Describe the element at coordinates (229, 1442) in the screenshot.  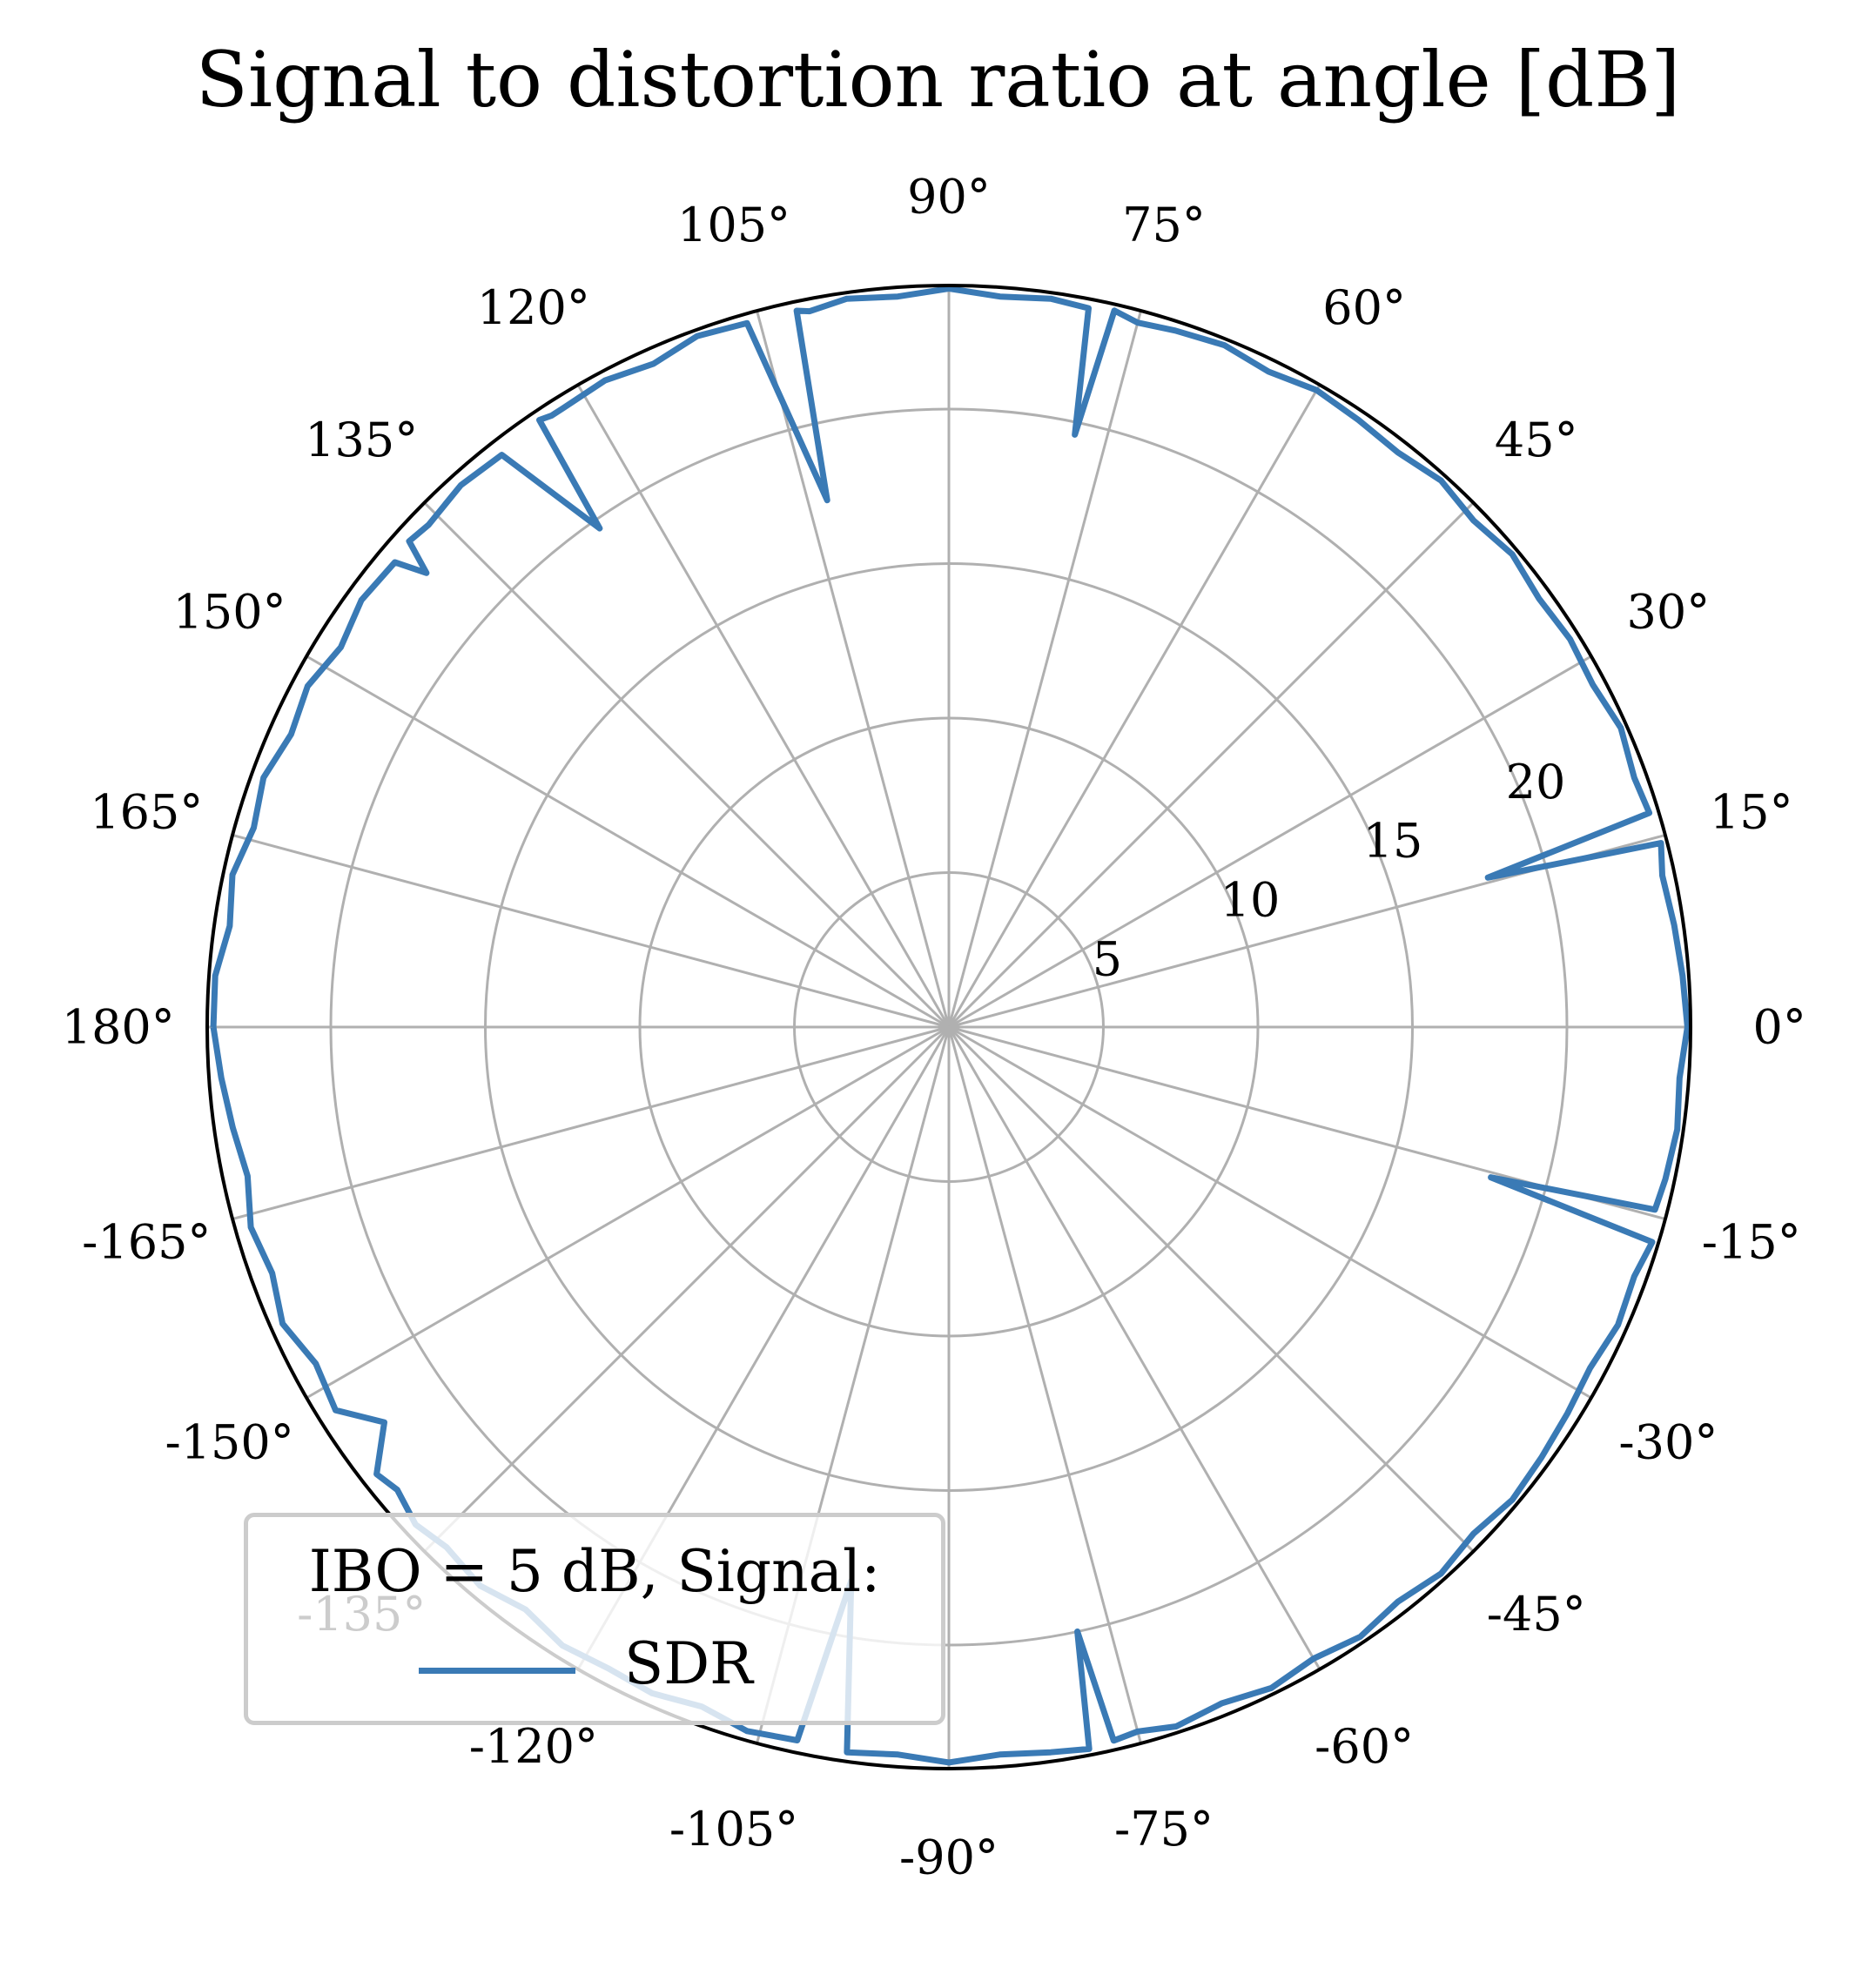
I see `theta-tick-label: -150°` at that location.